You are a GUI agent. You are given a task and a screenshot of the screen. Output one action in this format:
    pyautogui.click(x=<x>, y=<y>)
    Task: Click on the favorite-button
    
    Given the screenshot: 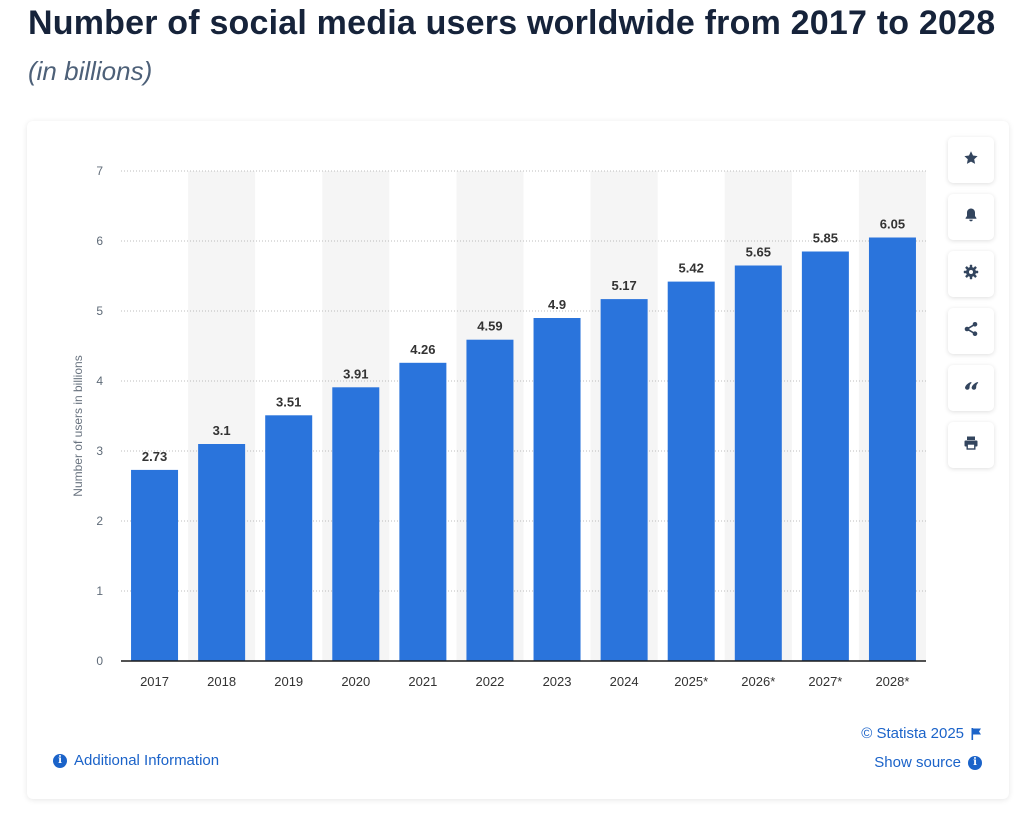 What is the action you would take?
    pyautogui.click(x=971, y=160)
    